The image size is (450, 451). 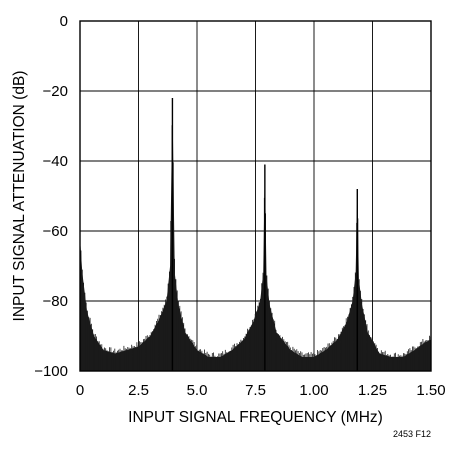 I want to click on x-tick-label: 7.5, so click(x=255, y=390).